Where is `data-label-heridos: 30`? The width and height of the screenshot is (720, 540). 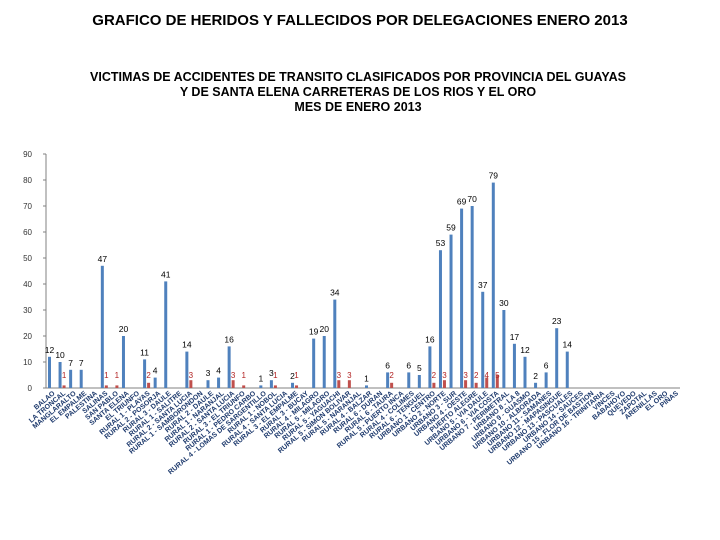
data-label-heridos: 30 is located at coordinates (504, 303).